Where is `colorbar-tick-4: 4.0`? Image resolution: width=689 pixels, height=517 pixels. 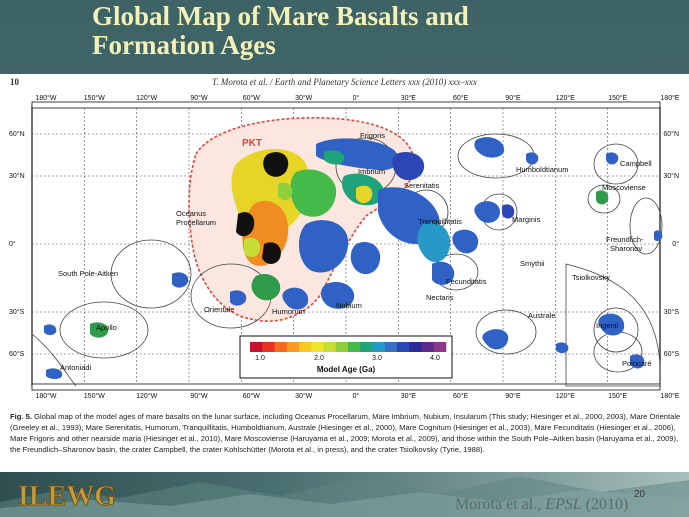 colorbar-tick-4: 4.0 is located at coordinates (435, 358).